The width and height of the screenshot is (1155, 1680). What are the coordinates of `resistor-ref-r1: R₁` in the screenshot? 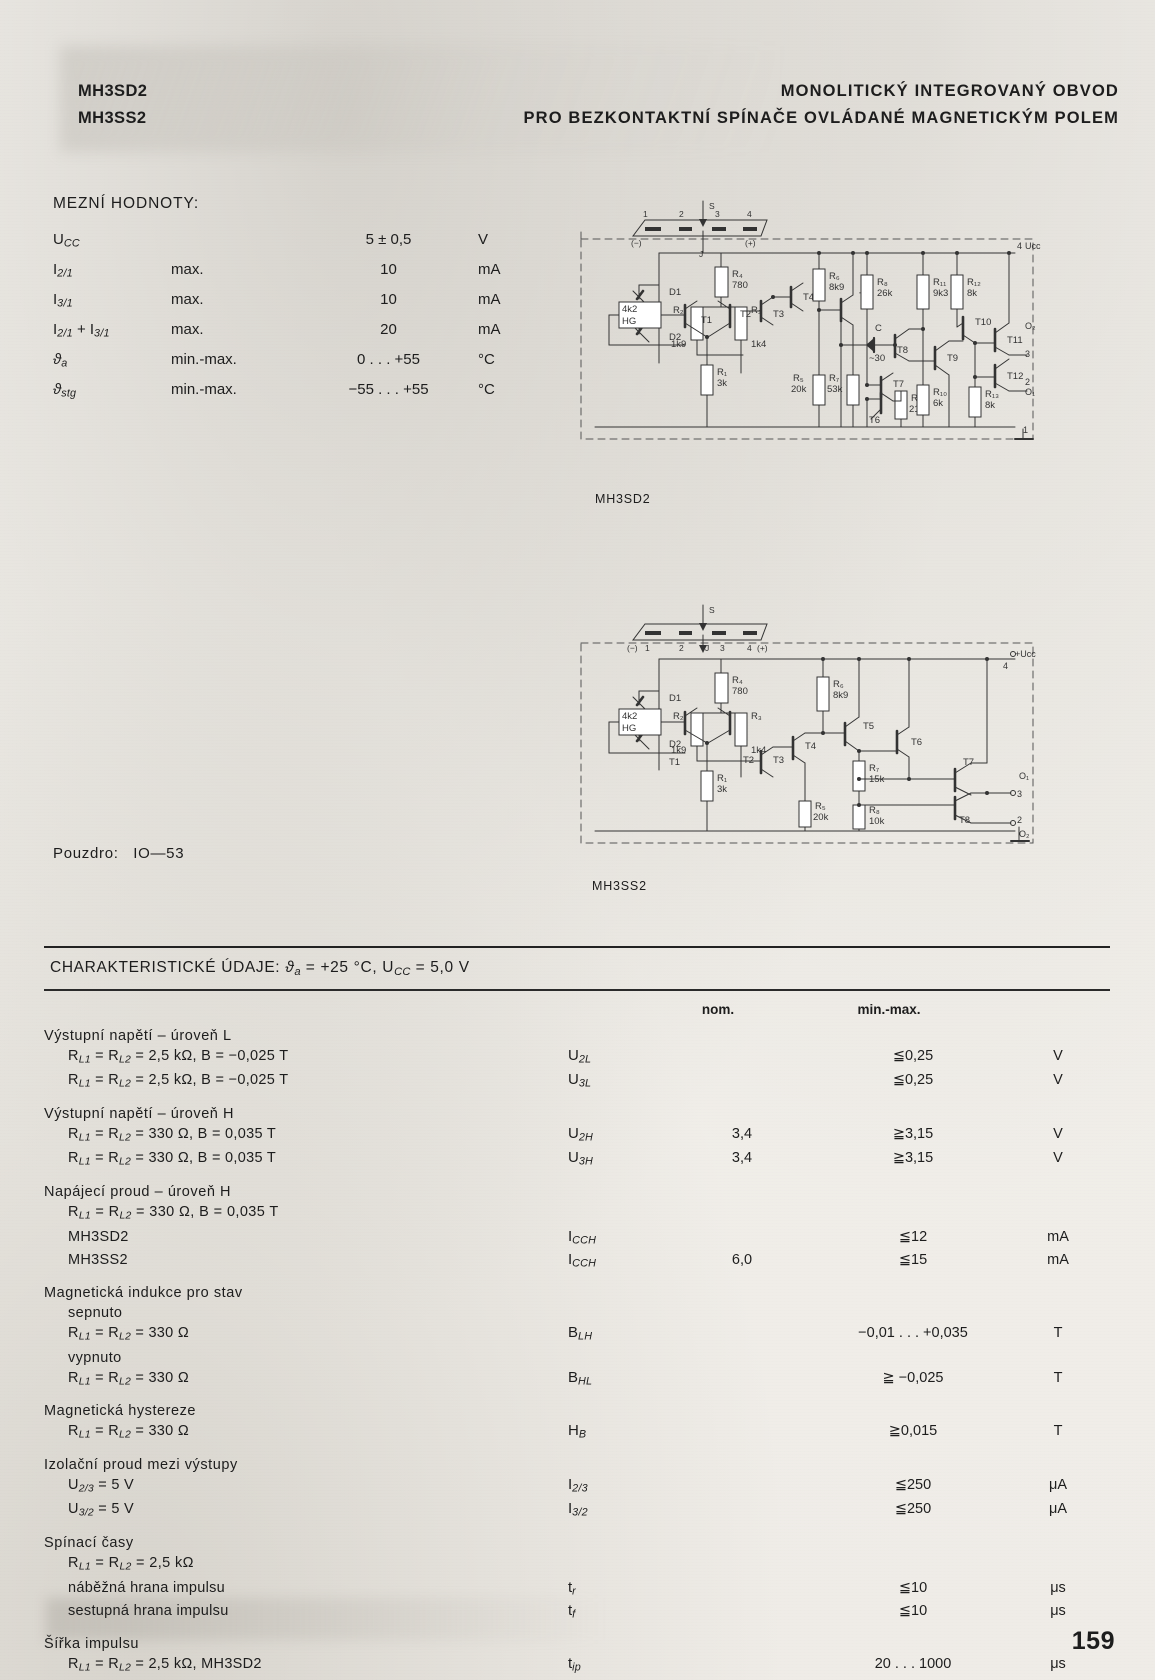 It's located at (722, 778).